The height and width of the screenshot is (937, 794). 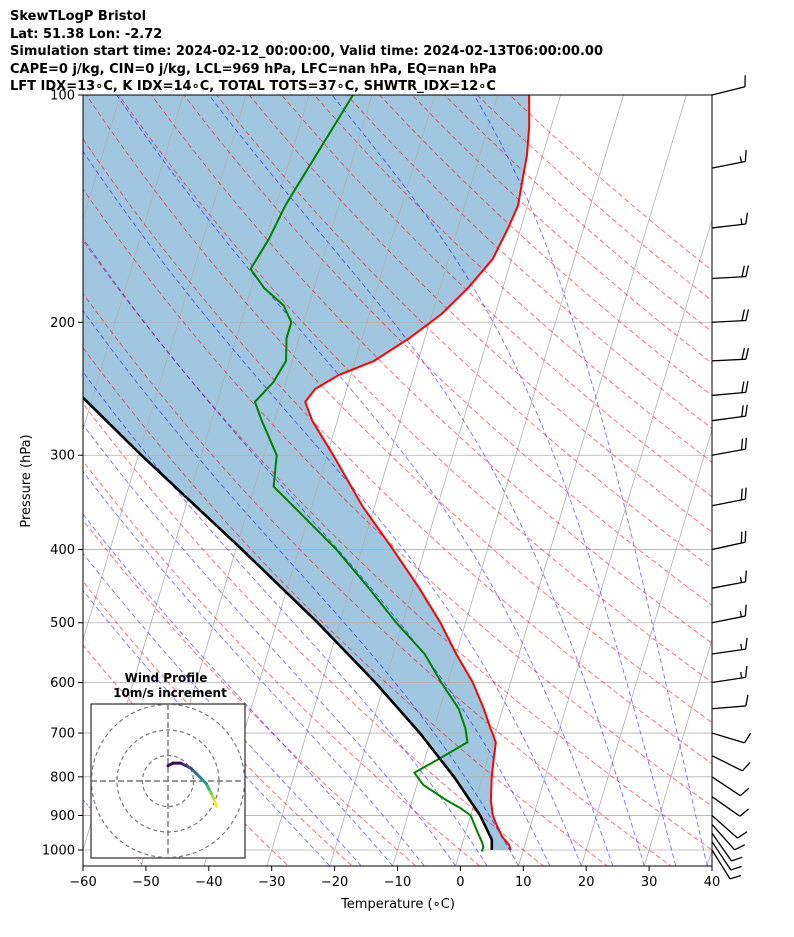 I want to click on y-tick-label: 500, so click(x=62, y=623).